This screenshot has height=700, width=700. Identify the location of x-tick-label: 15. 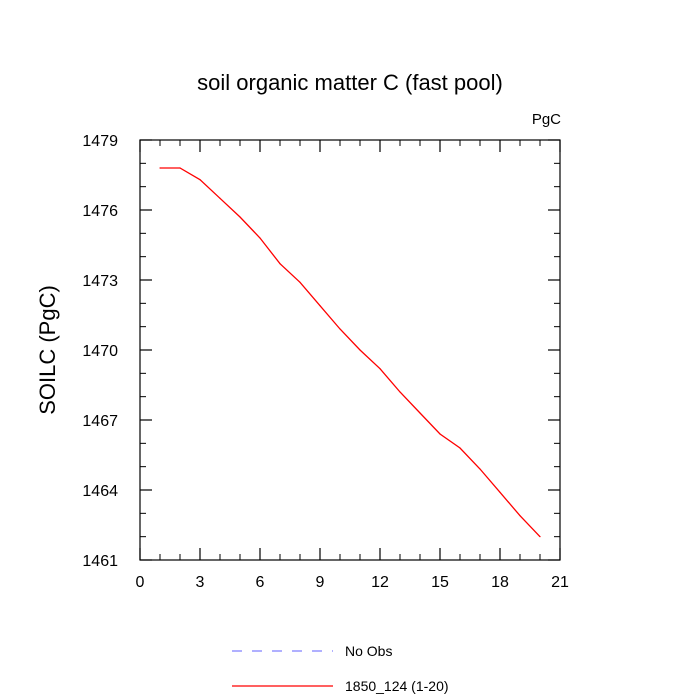
(440, 582).